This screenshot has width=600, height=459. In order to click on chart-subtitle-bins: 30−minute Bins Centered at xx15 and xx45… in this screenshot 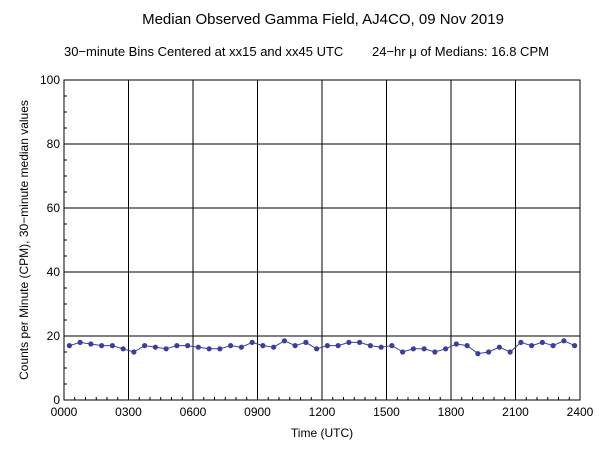, I will do `click(203, 51)`.